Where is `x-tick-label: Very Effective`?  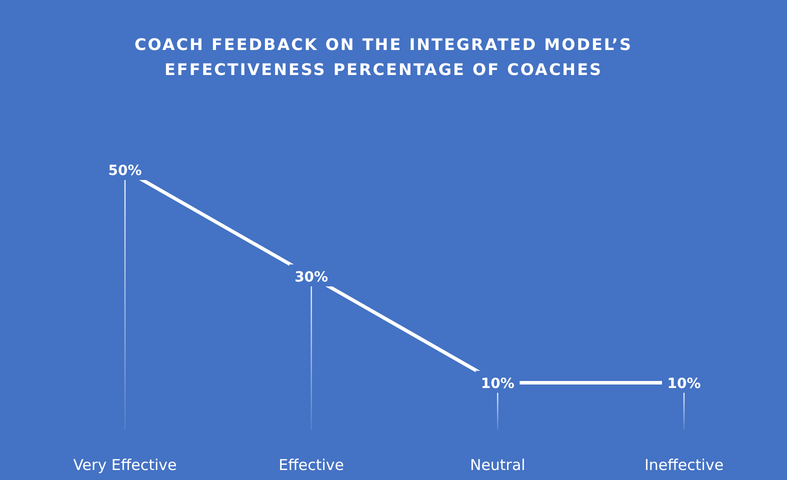
x-tick-label: Very Effective is located at coordinates (125, 465).